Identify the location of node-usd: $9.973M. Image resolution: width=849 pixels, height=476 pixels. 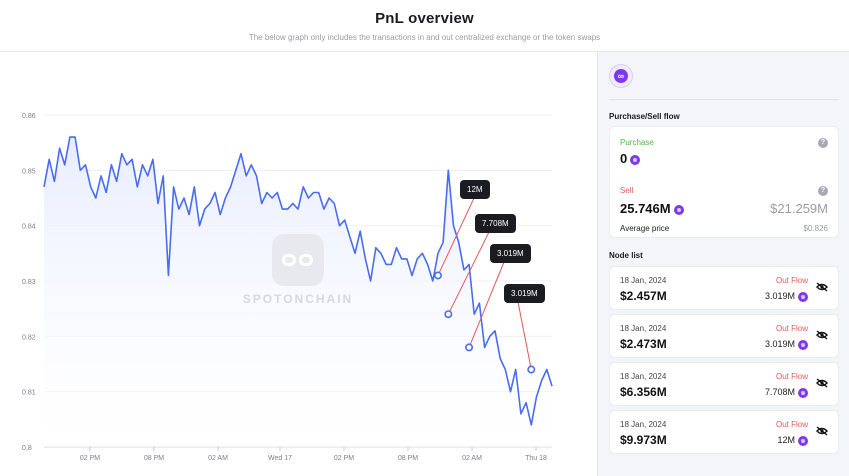
(643, 440).